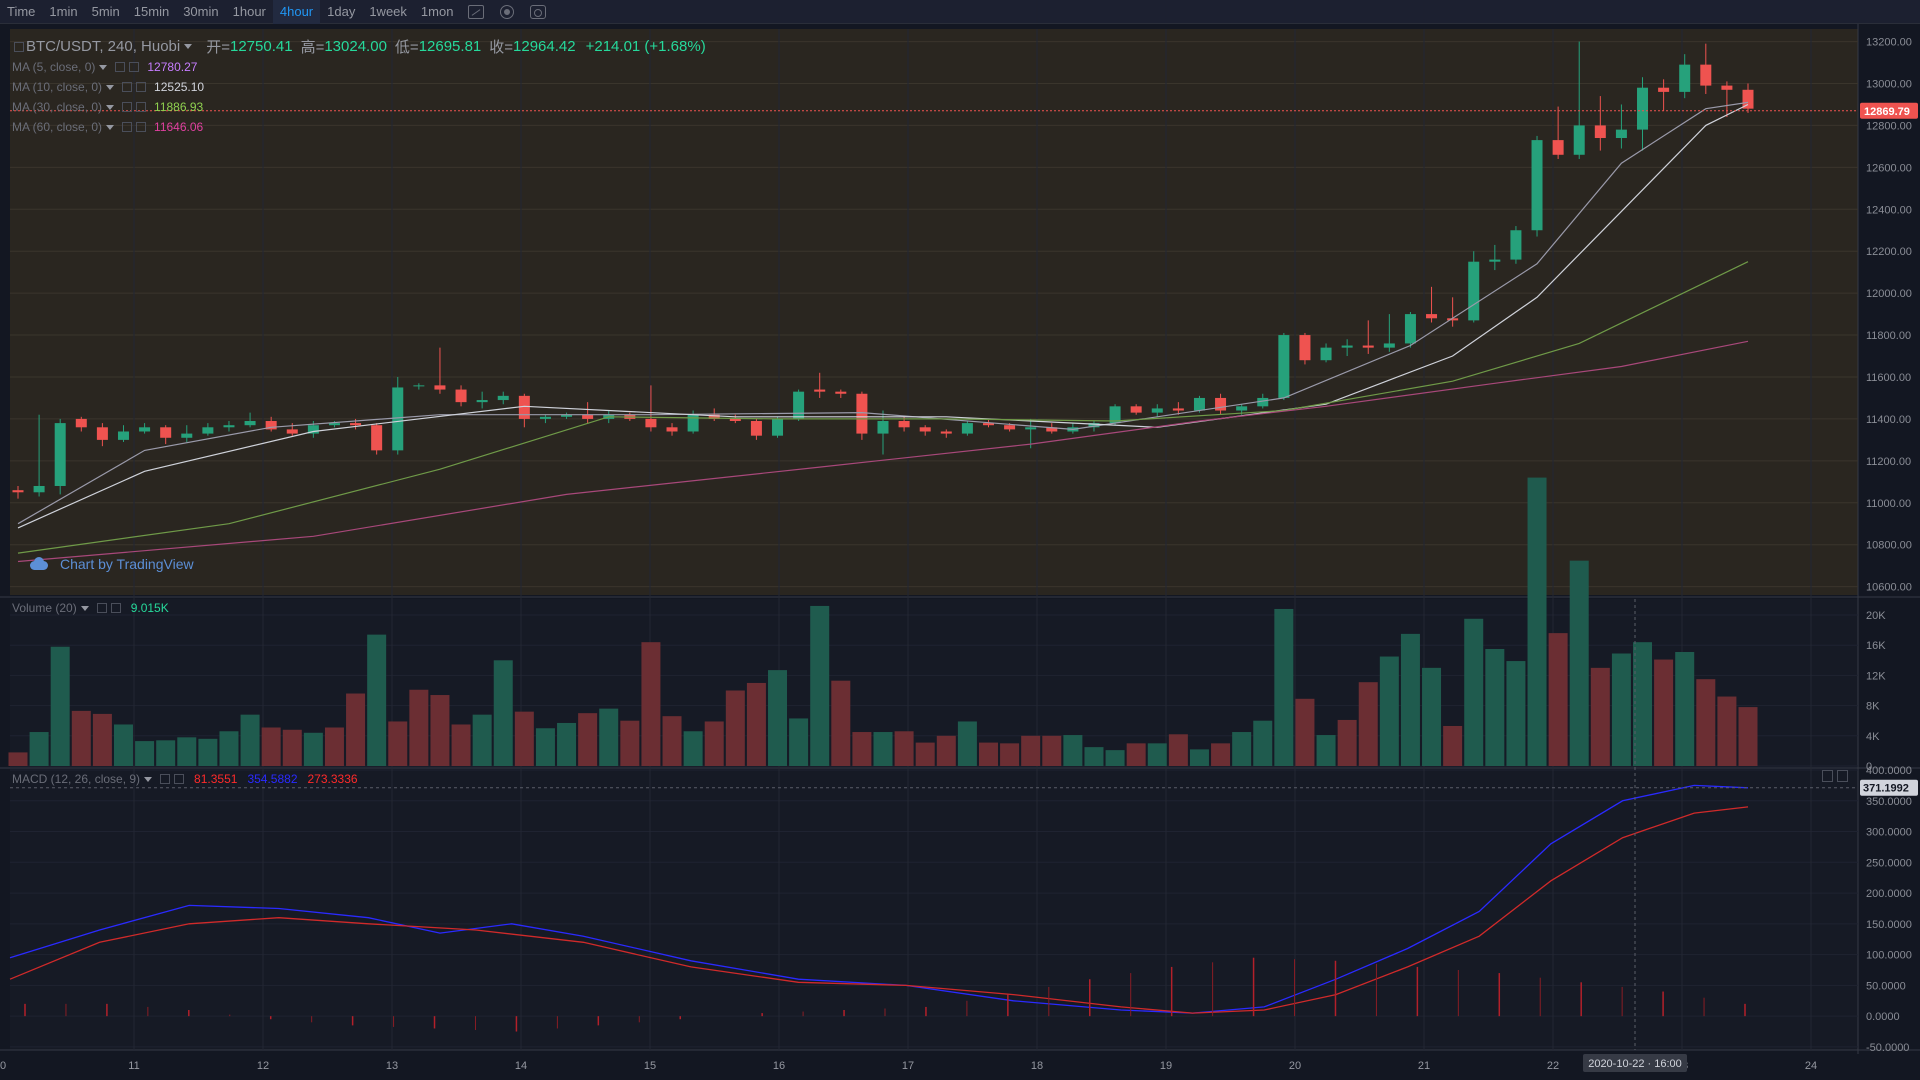  Describe the element at coordinates (1037, 1066) in the screenshot. I see `time-tick-label: 18` at that location.